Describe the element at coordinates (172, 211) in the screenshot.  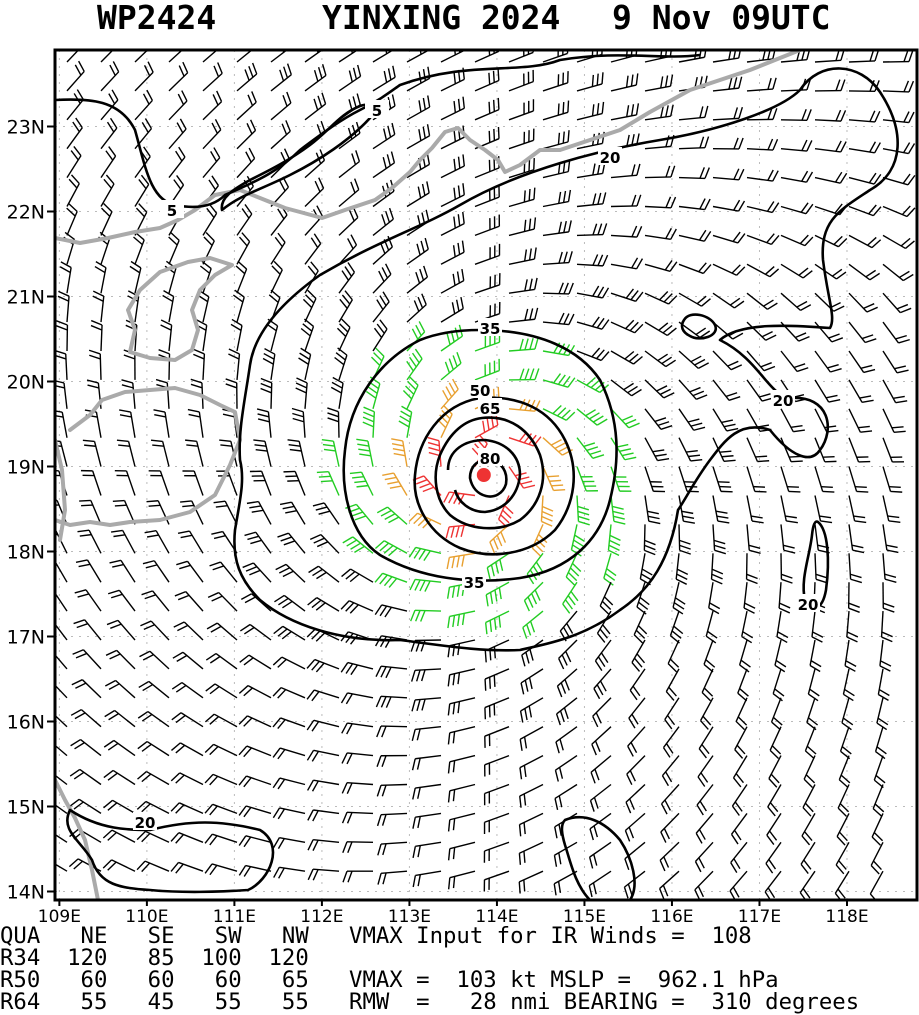
I see `contour-label: 5` at that location.